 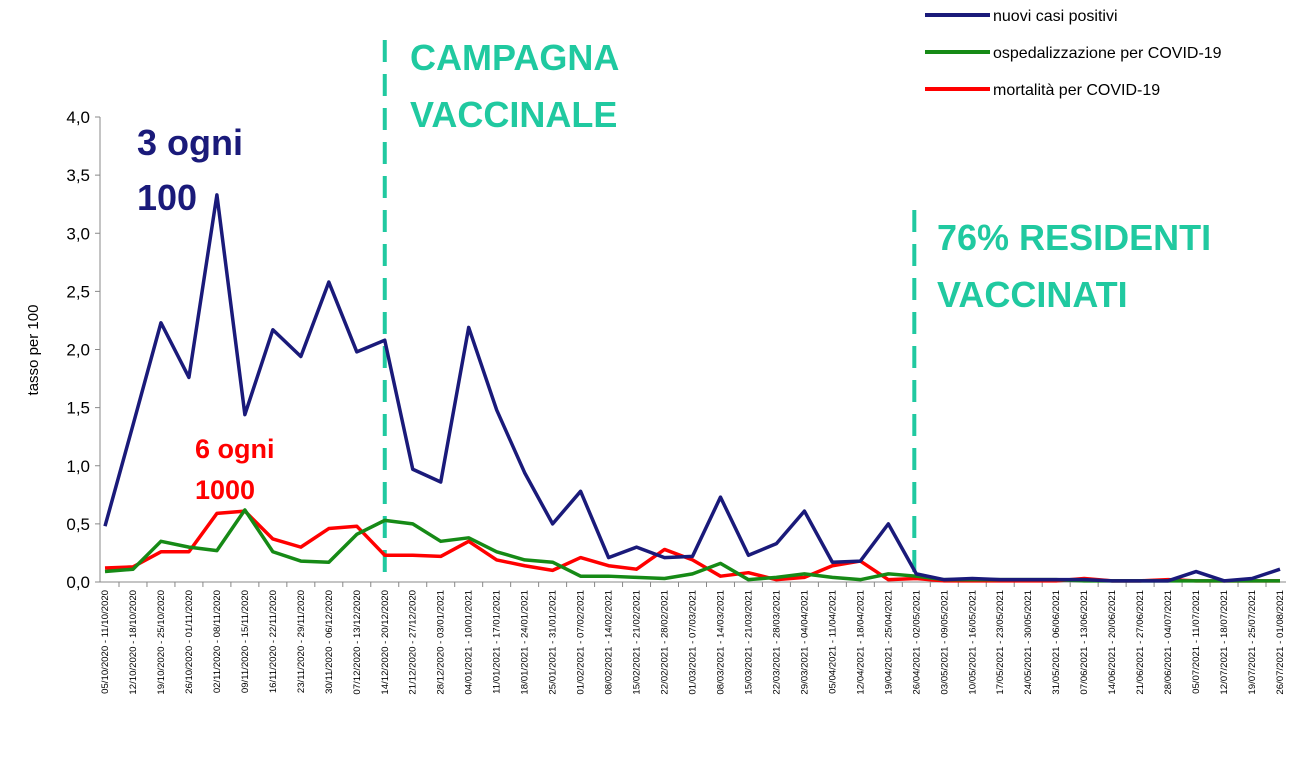 What do you see at coordinates (1112, 642) in the screenshot?
I see `x-tick-label: 14/06/2021 - 20/06/2021` at bounding box center [1112, 642].